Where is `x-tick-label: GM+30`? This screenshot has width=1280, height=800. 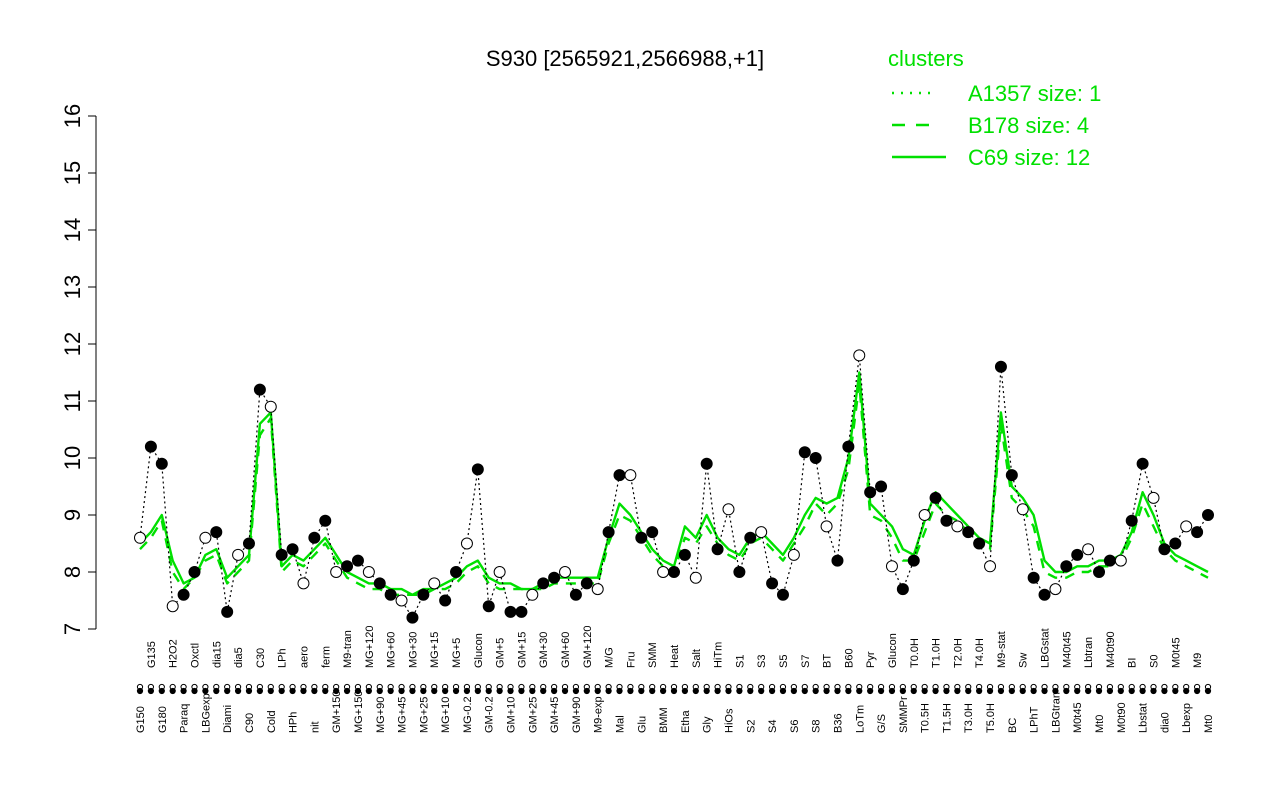
x-tick-label: GM+30 is located at coordinates (544, 650).